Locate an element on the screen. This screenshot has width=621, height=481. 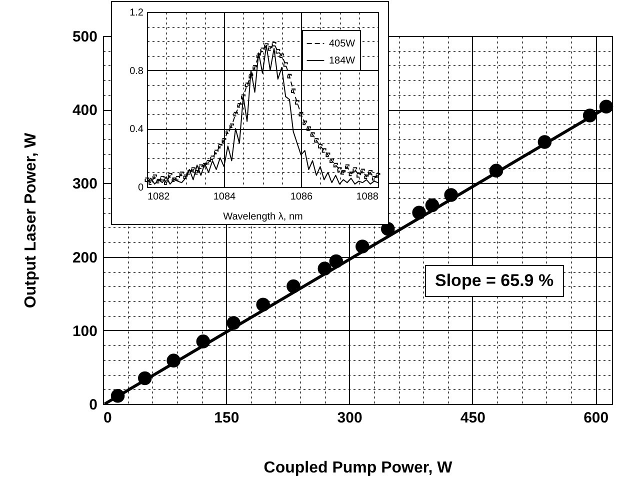
legend-label: 184W is located at coordinates (342, 61).